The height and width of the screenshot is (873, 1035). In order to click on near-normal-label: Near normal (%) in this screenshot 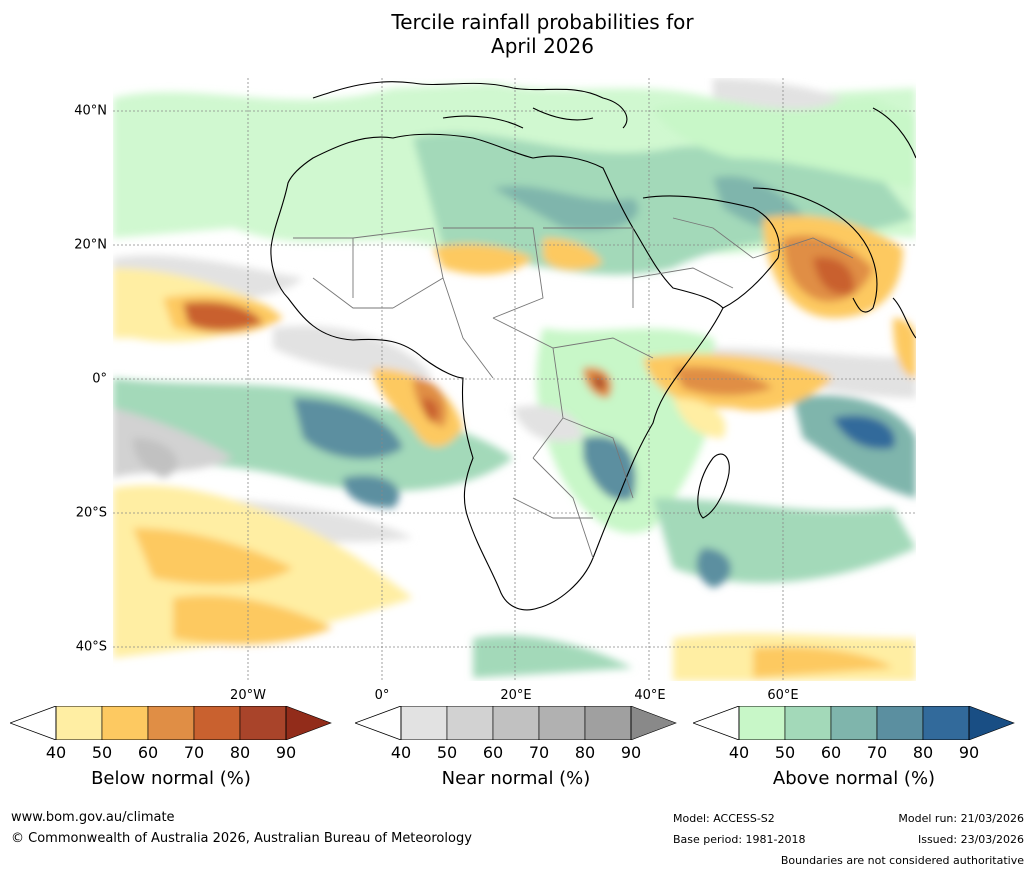, I will do `click(516, 778)`.